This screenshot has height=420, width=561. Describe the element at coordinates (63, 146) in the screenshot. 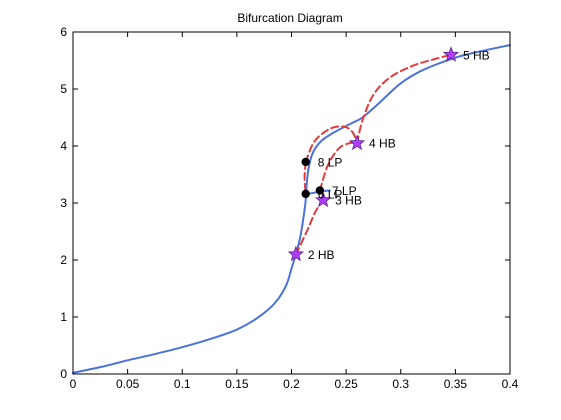

I see `y-tick-label: 4` at that location.